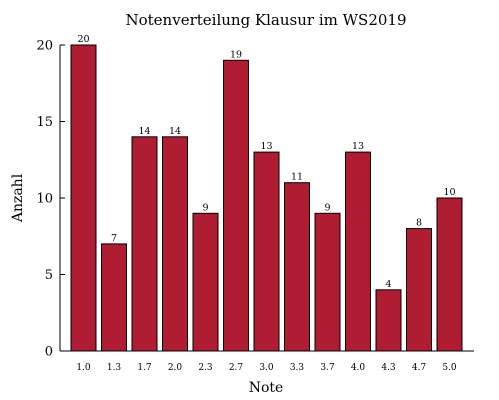  What do you see at coordinates (297, 368) in the screenshot?
I see `x-tick-label: 3.3` at bounding box center [297, 368].